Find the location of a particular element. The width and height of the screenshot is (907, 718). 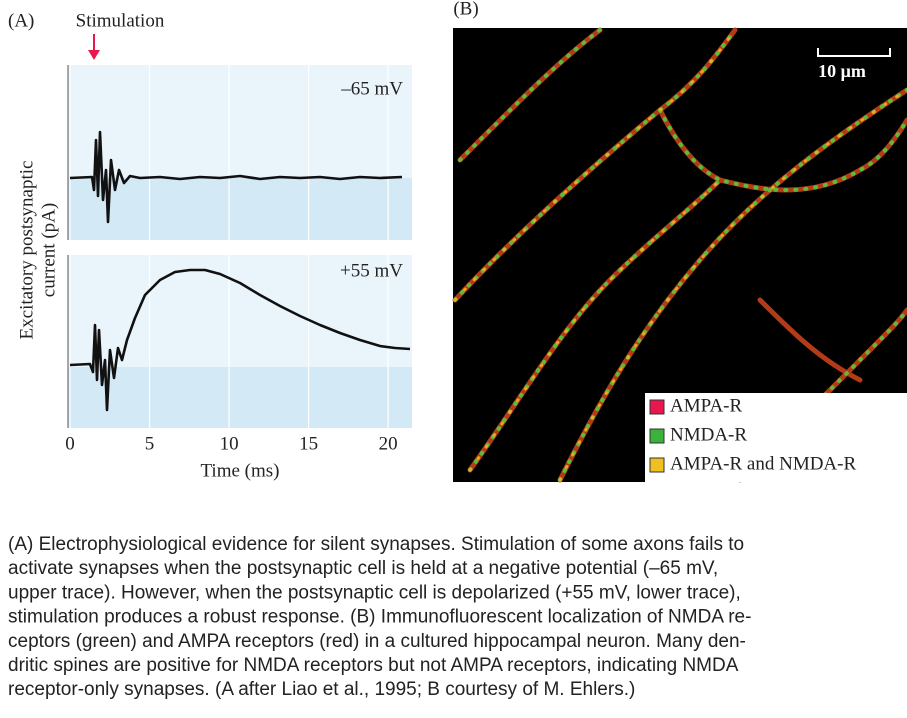

scale-bar is located at coordinates (854, 52).